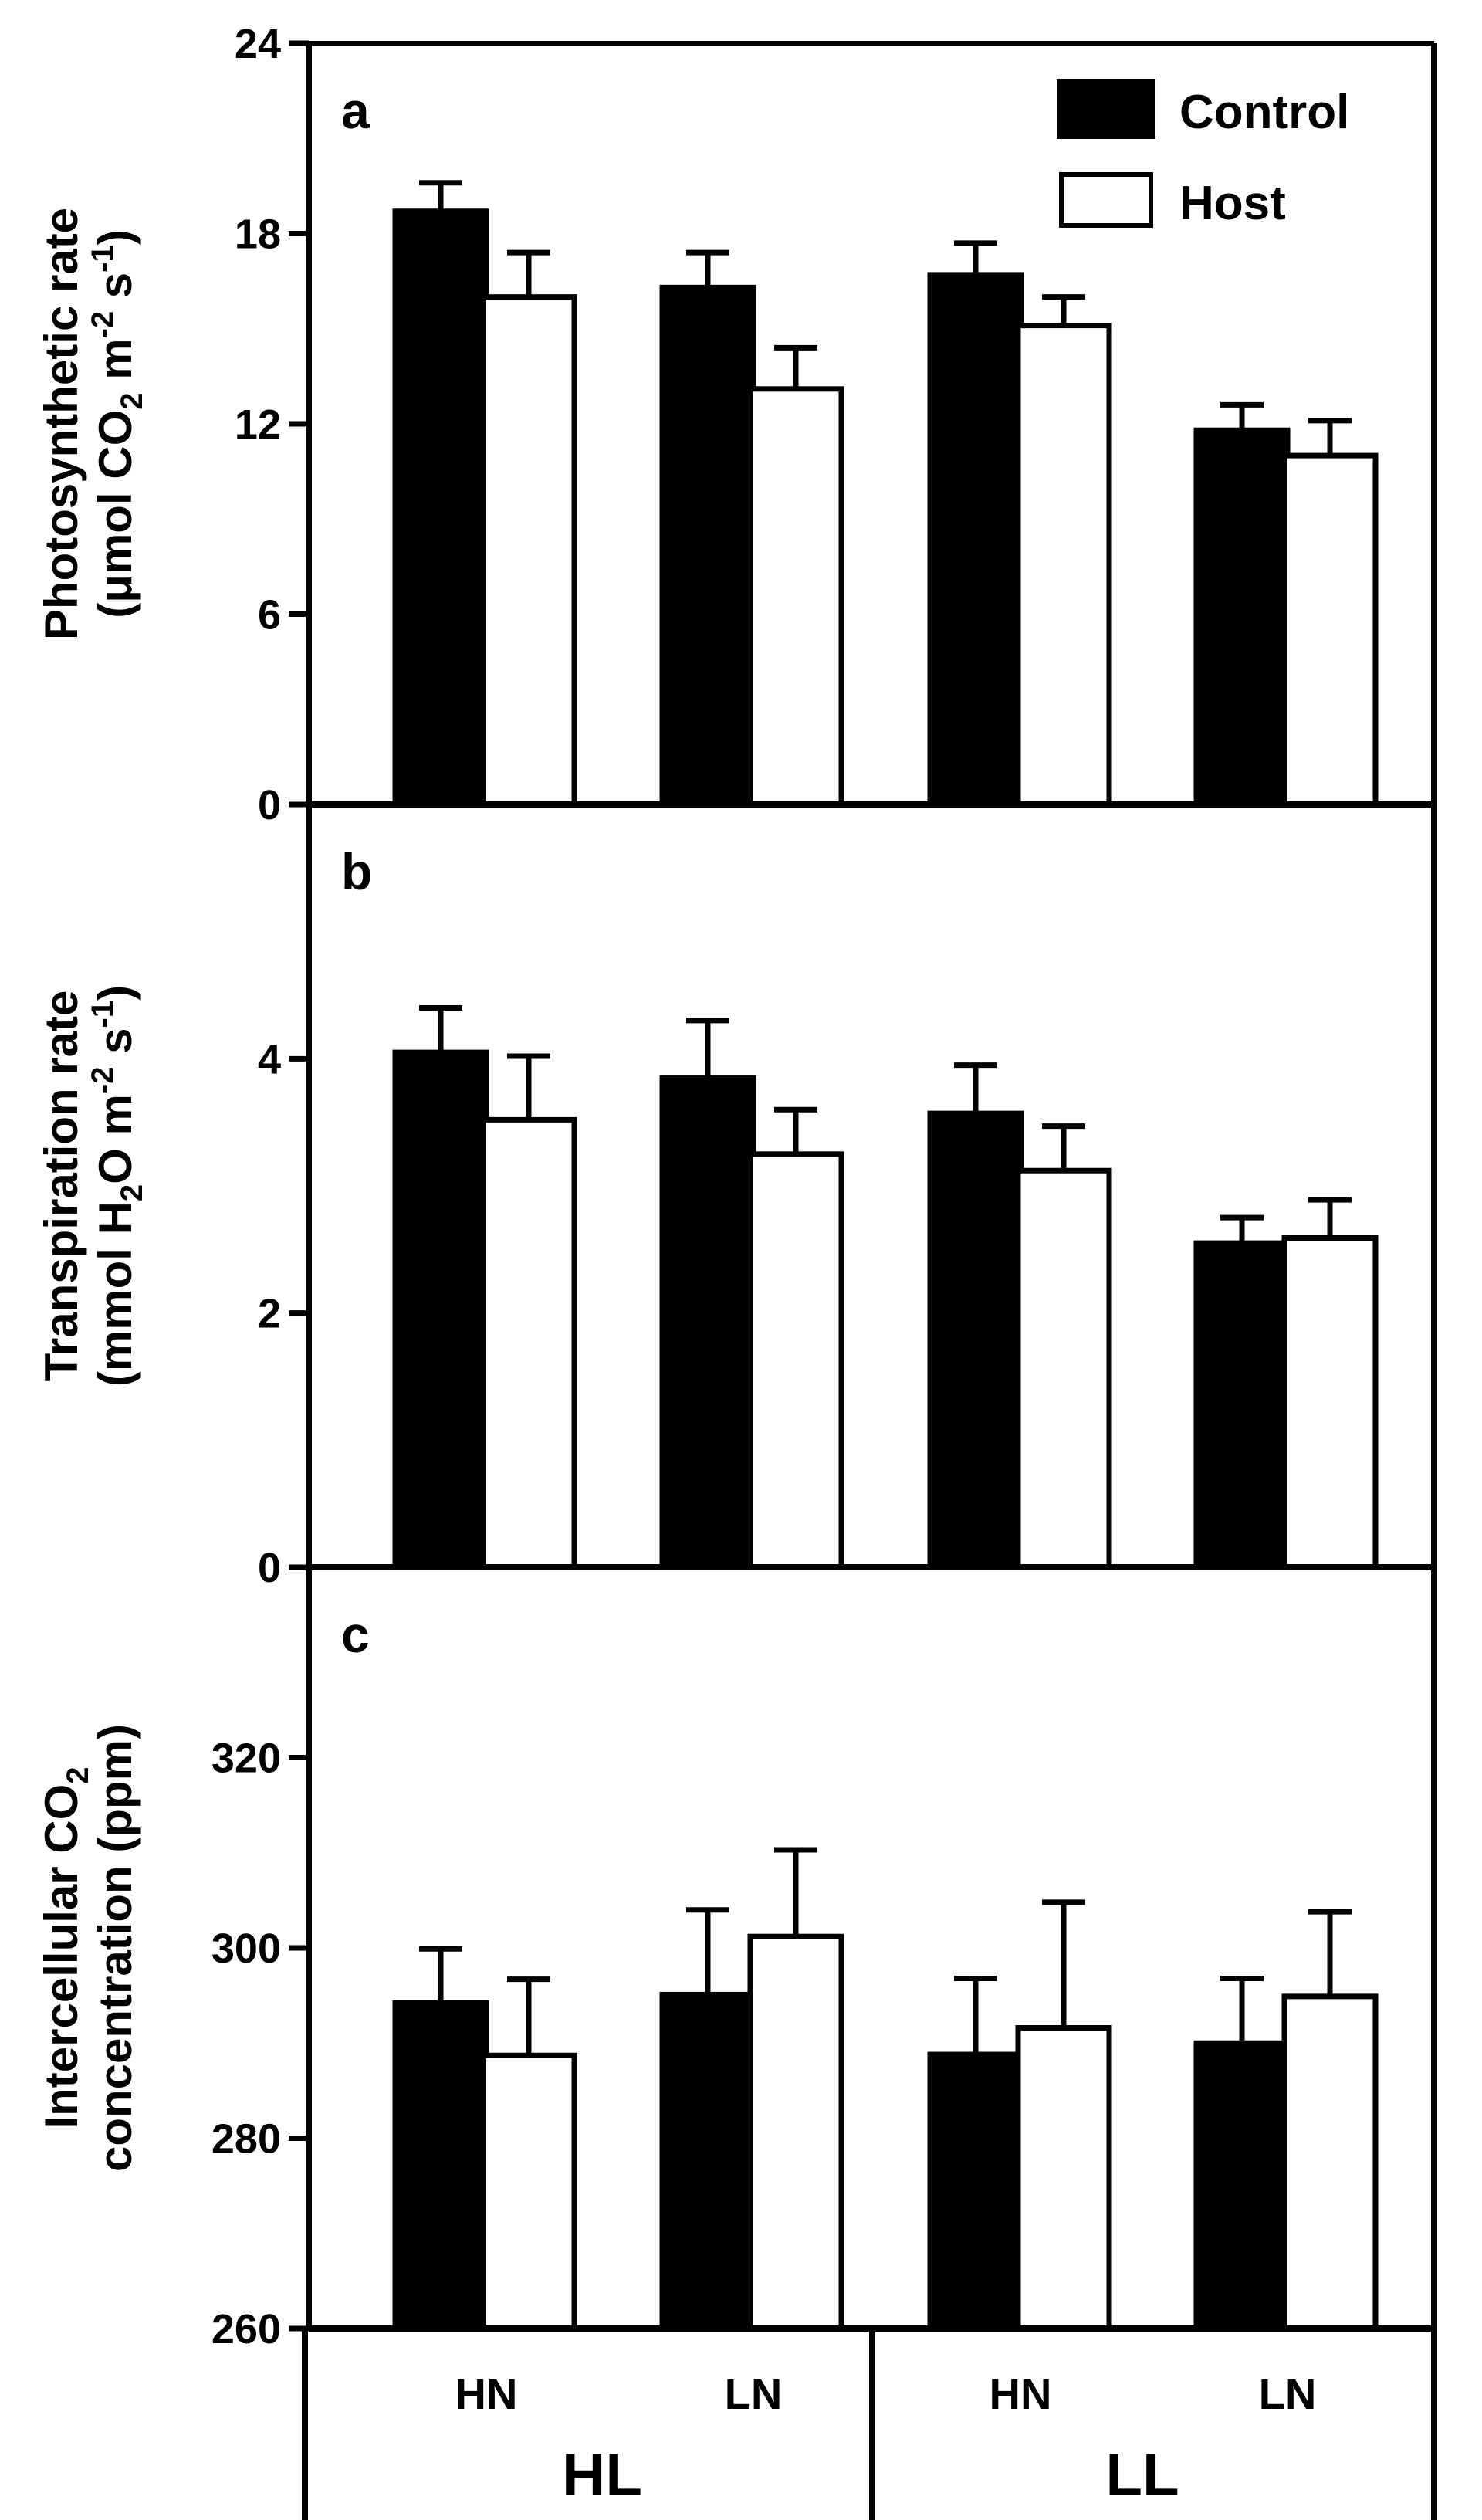  Describe the element at coordinates (869, 2424) in the screenshot. I see `x-group-table: HL LL` at that location.